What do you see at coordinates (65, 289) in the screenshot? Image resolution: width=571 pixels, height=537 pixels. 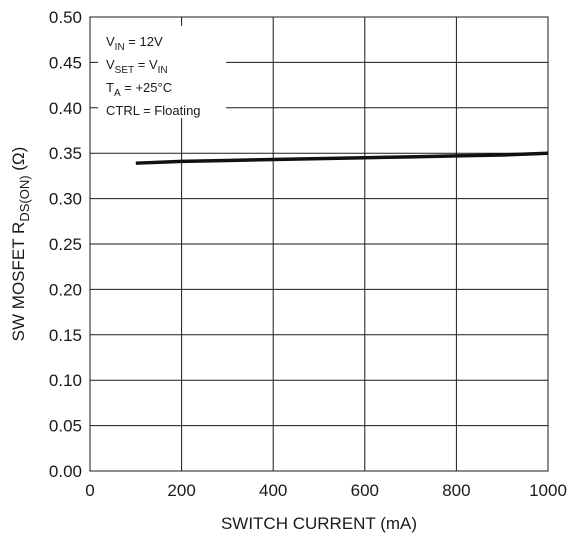 I see `y-tick-label: 0.20` at bounding box center [65, 289].